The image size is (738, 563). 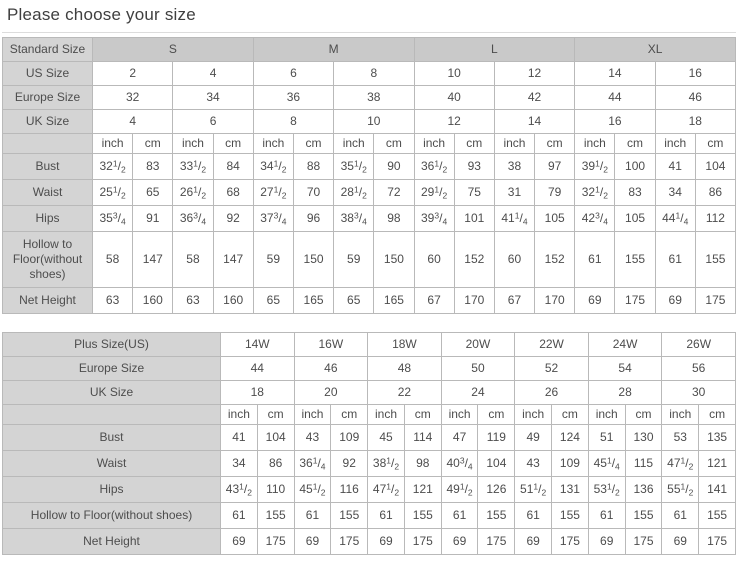 I want to click on table-cell: 49, so click(x=533, y=437).